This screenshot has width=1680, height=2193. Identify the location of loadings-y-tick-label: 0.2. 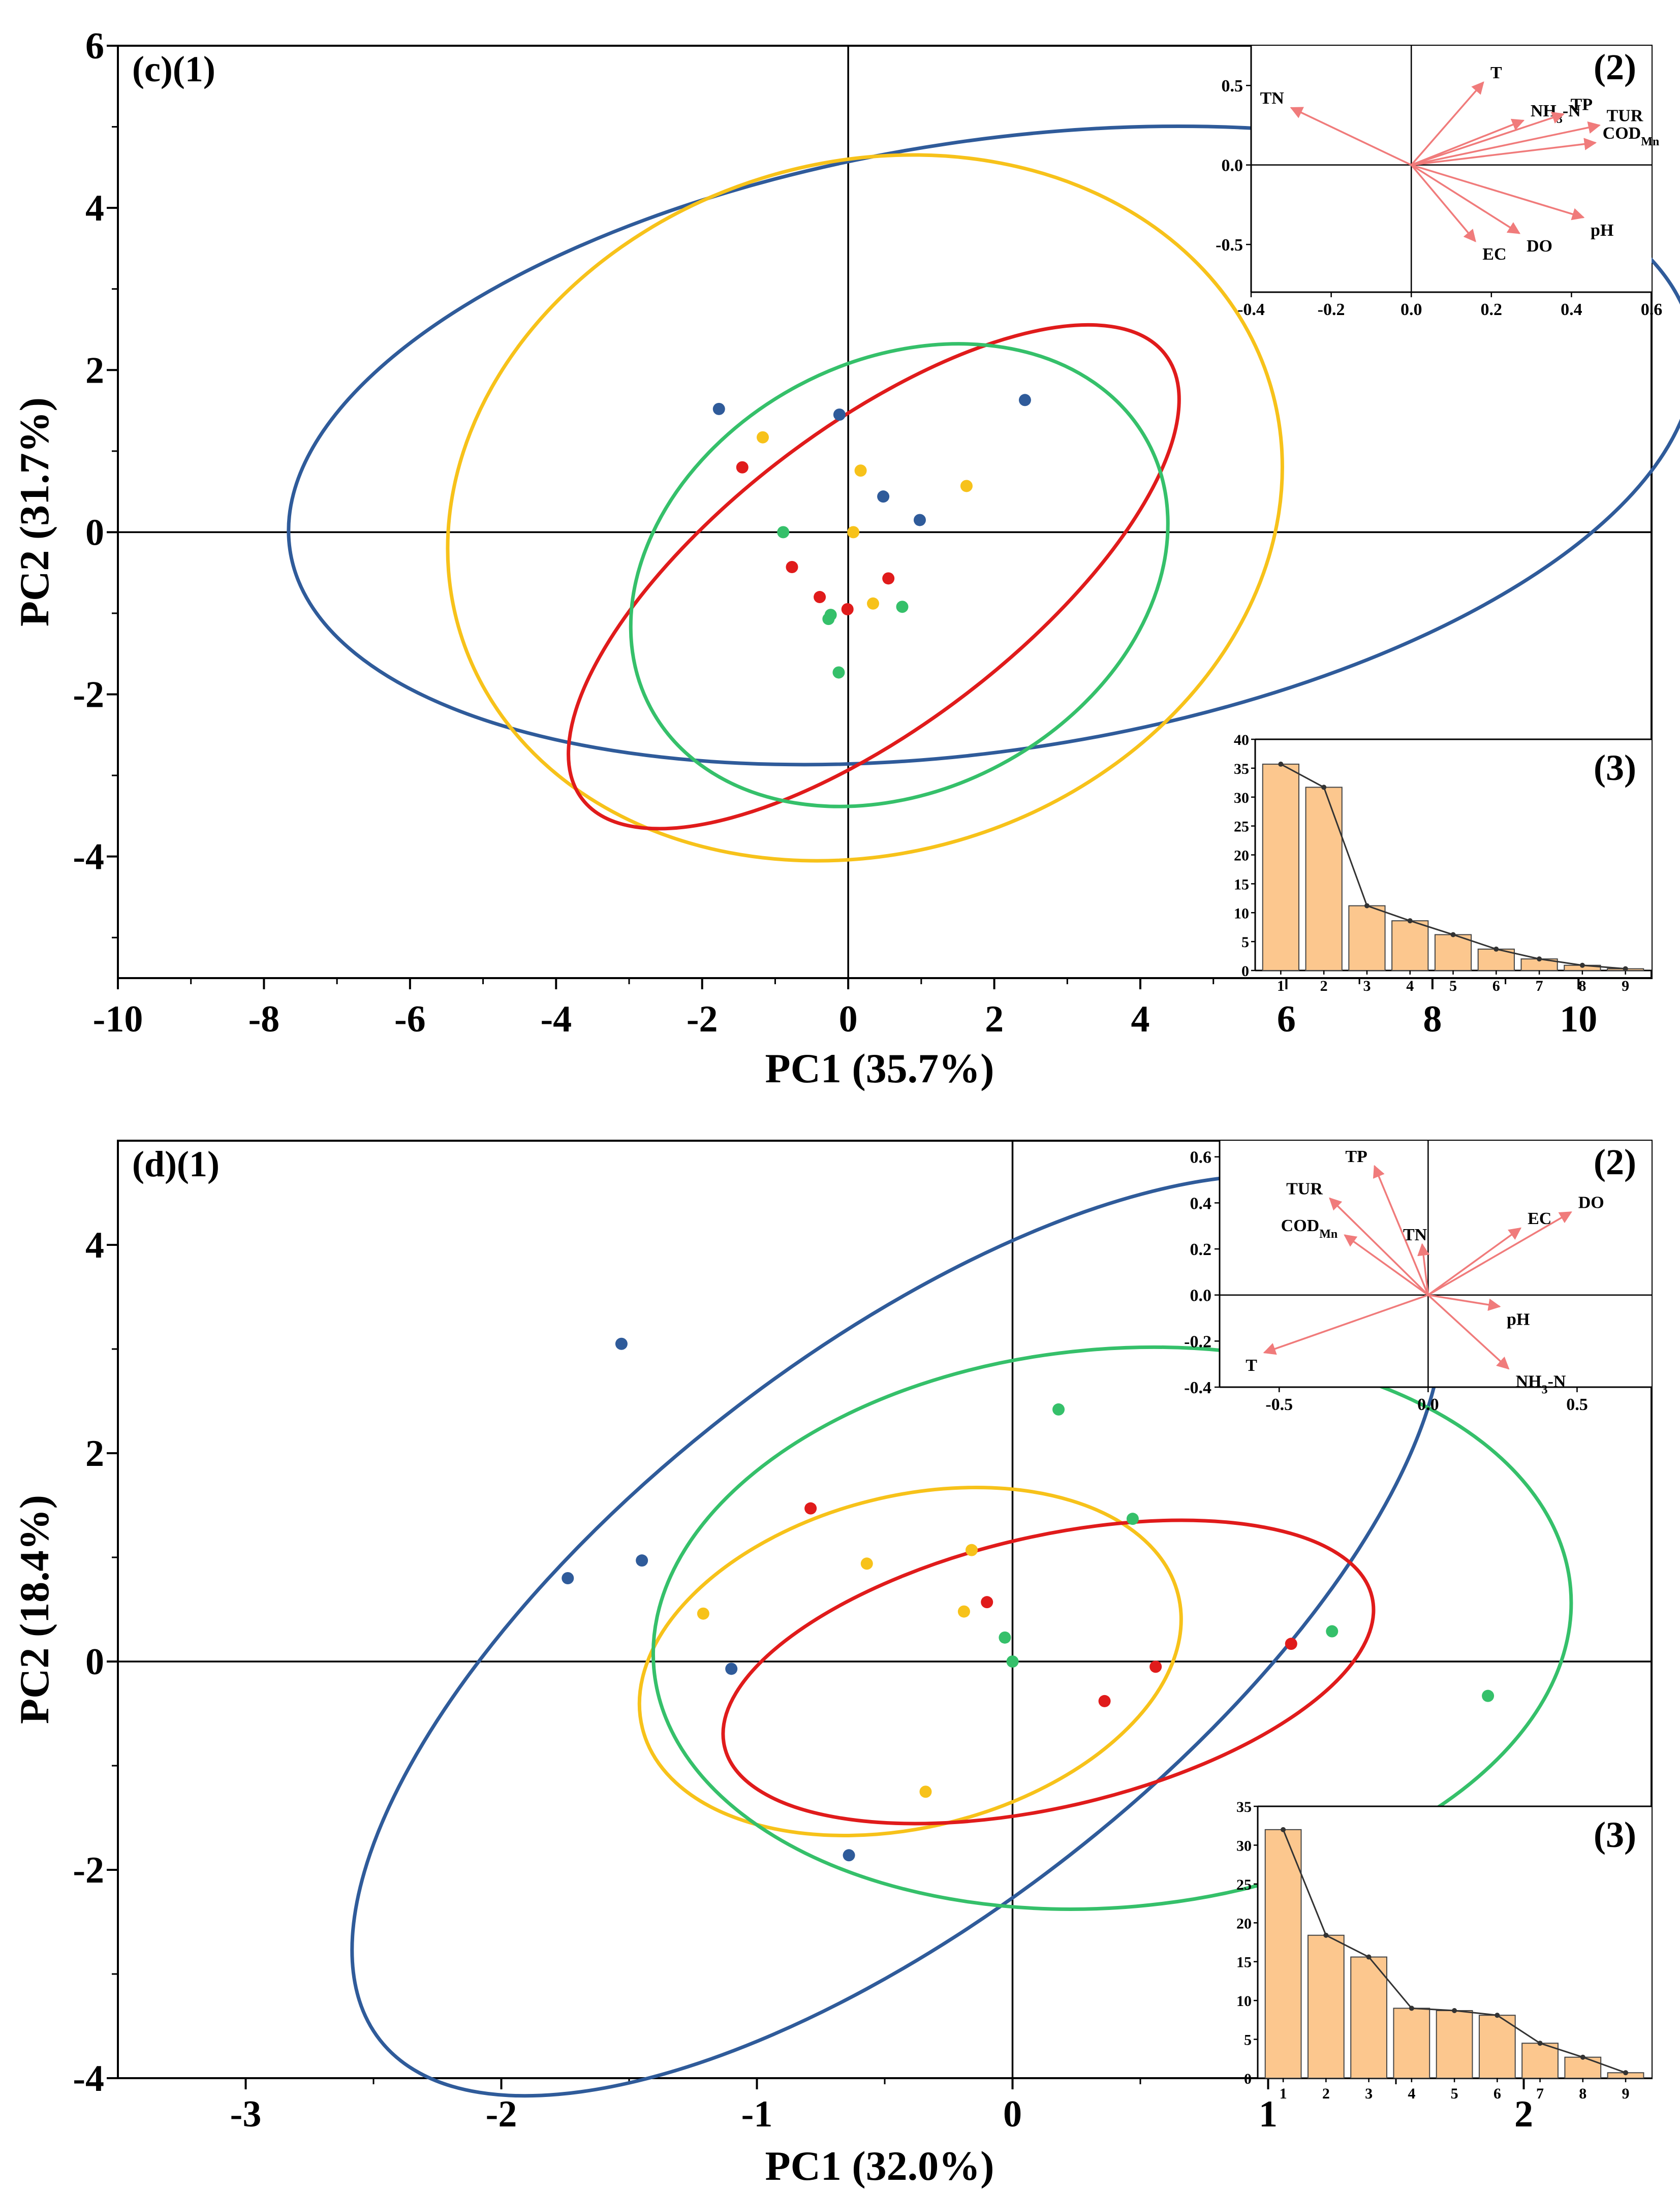
(1201, 1249).